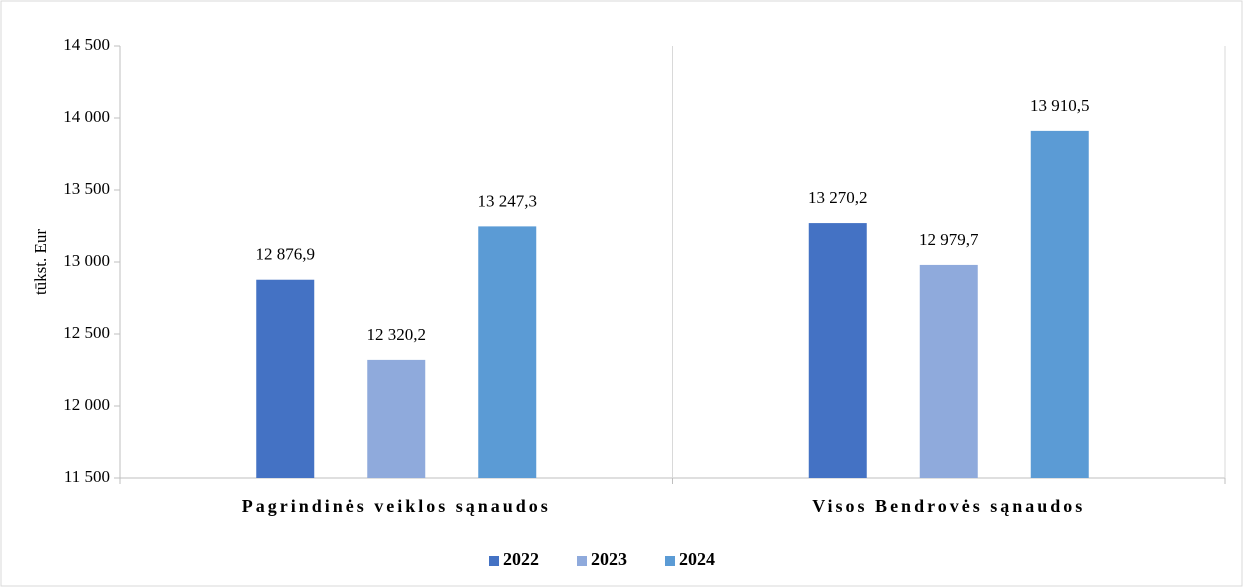 The image size is (1243, 587). I want to click on y-tick-label: 13 000, so click(86, 260).